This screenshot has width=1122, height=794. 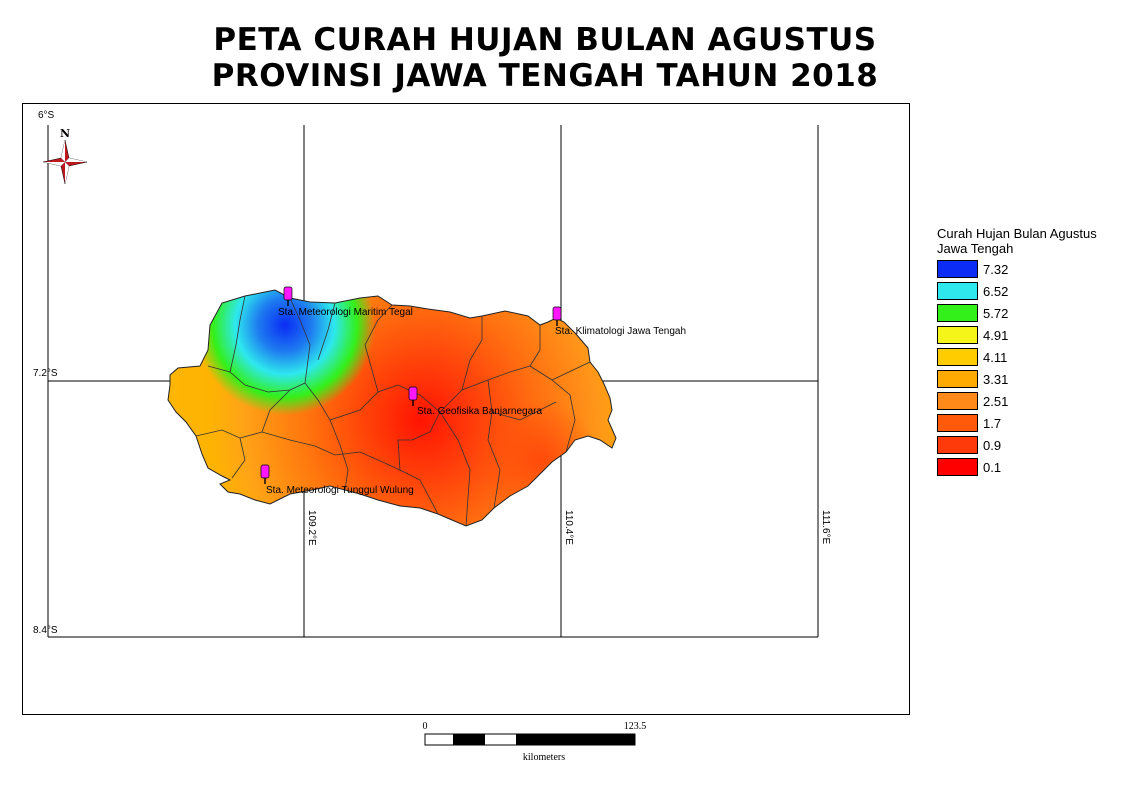 What do you see at coordinates (620, 331) in the screenshot?
I see `station-label: Sta. Klimatologi Jawa Tengah` at bounding box center [620, 331].